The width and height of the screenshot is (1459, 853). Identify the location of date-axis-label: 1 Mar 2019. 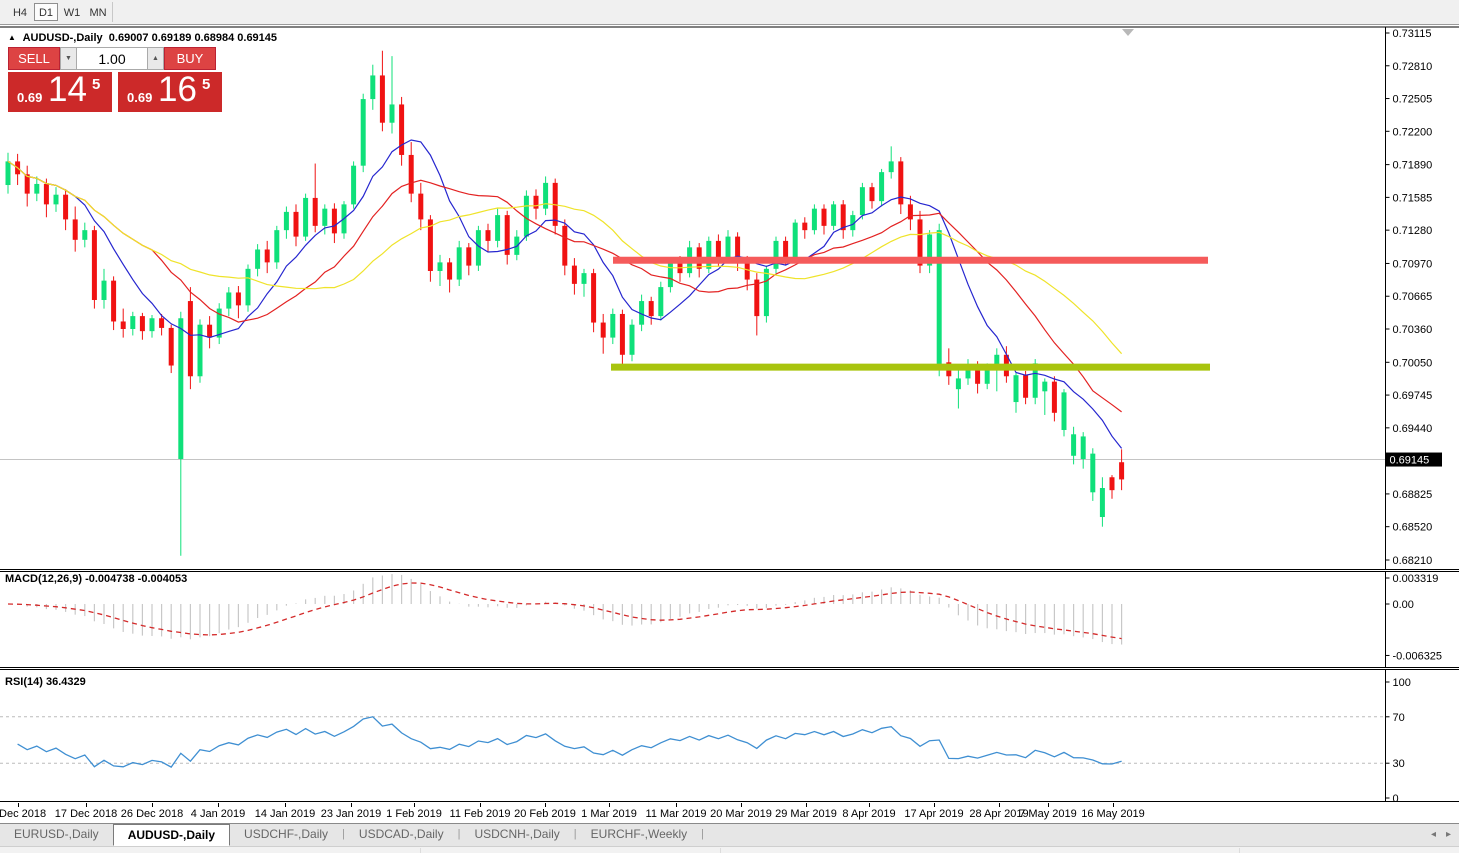
(609, 814).